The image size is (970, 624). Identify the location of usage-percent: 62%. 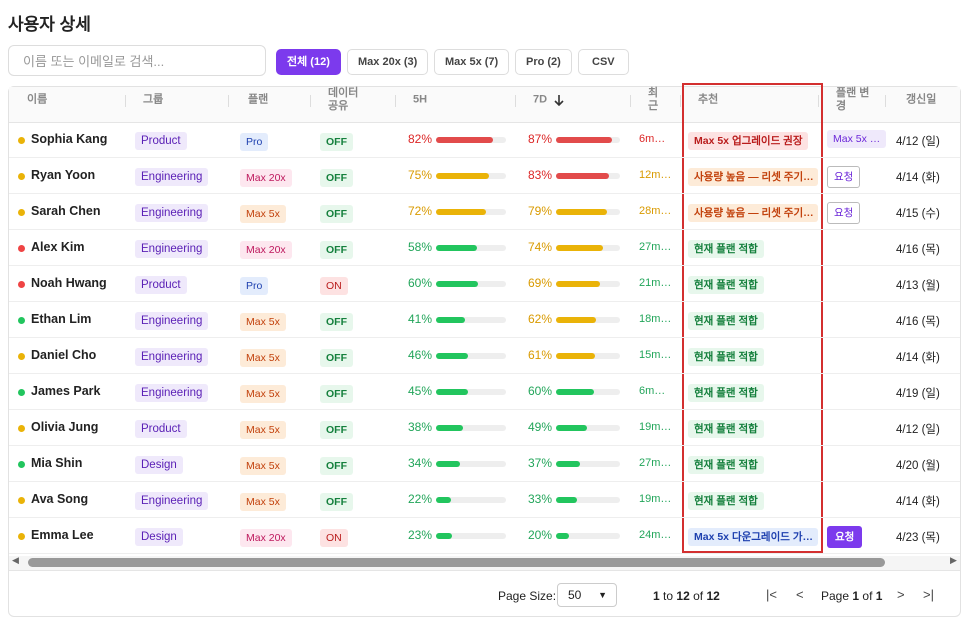
(540, 319).